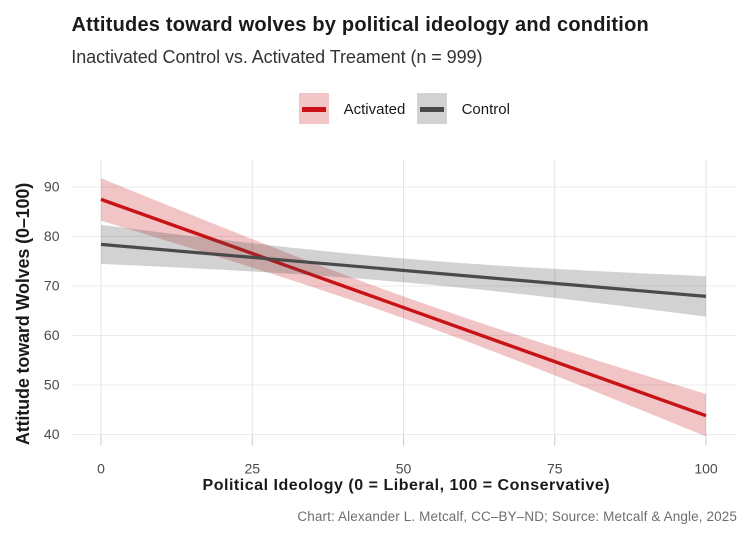  What do you see at coordinates (101, 469) in the screenshot?
I see `svg-text: 0` at bounding box center [101, 469].